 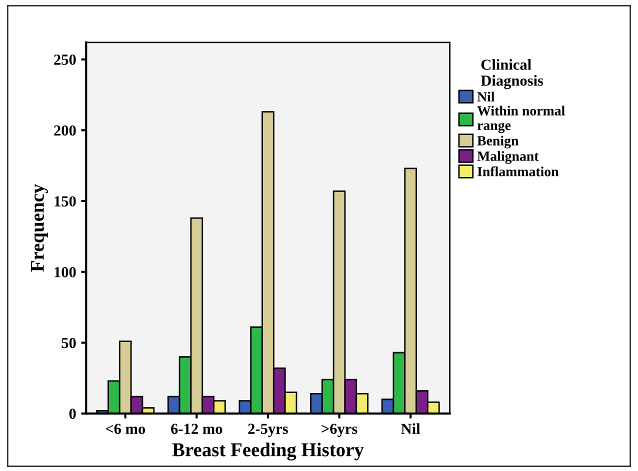 I want to click on y-tick-label: 200, so click(x=65, y=130).